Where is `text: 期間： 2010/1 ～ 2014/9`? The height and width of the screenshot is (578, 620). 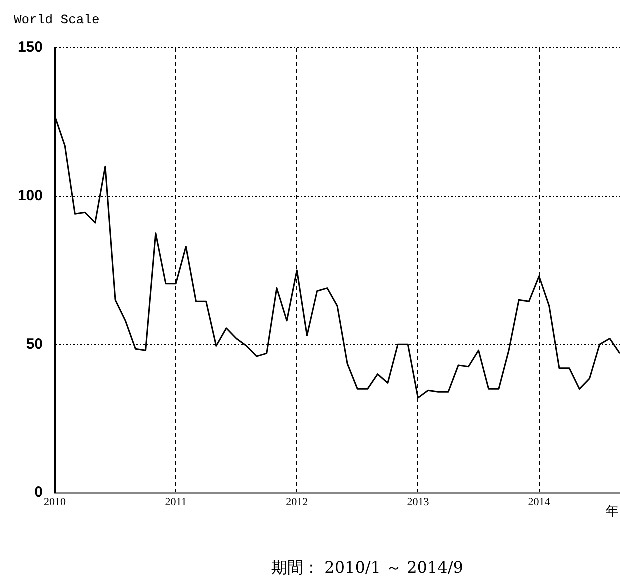
text: 期間： 2010/1 ～ 2014/9 is located at coordinates (368, 568).